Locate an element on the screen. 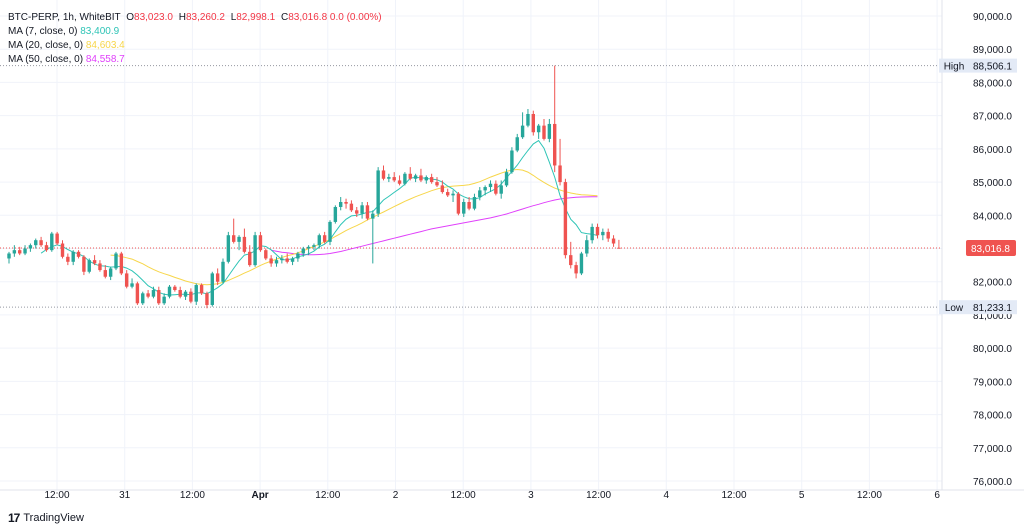 This screenshot has width=1024, height=530. marker-label-bg is located at coordinates (954, 65).